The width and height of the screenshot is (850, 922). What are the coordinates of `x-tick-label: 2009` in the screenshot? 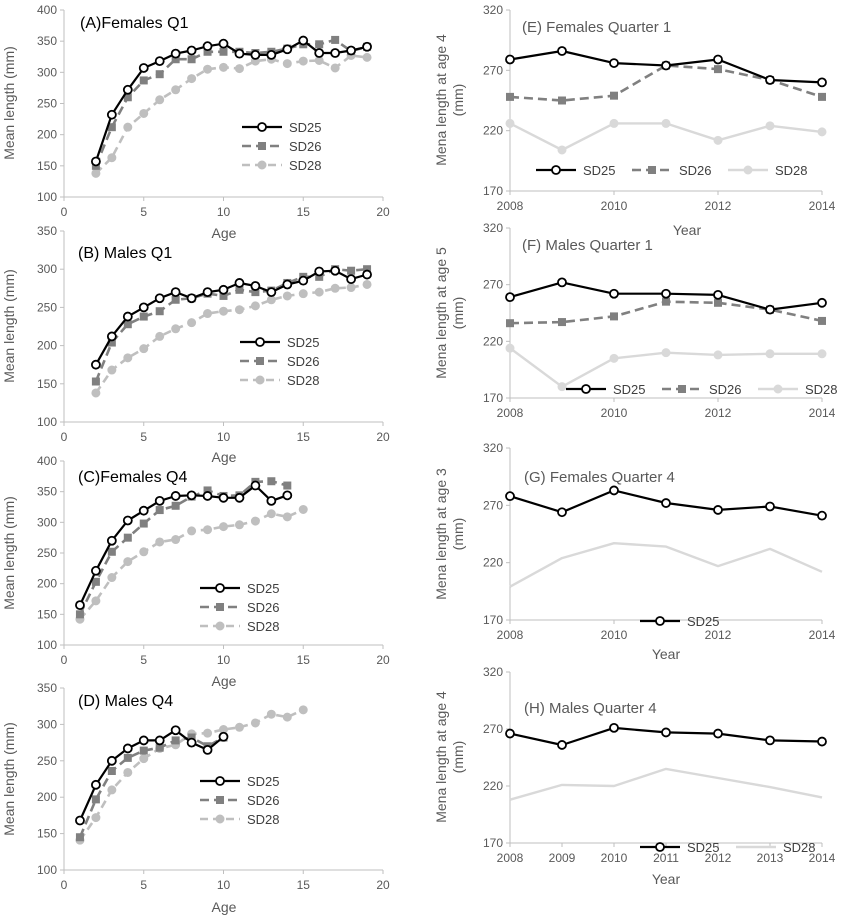 It's located at (562, 858).